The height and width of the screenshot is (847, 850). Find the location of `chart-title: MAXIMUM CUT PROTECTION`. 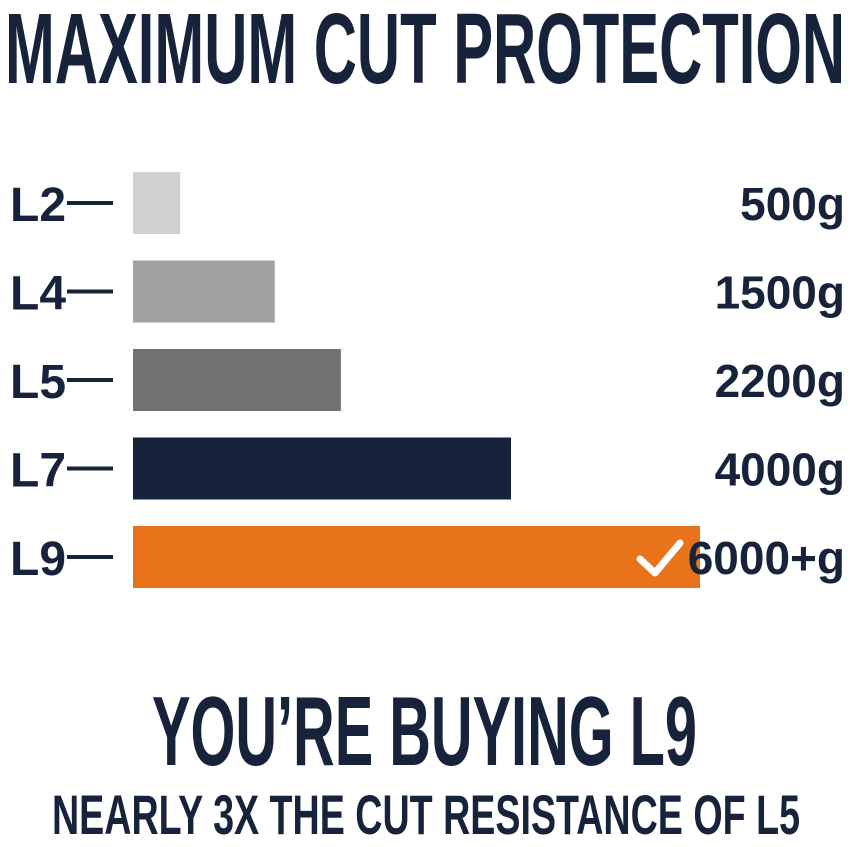

chart-title: MAXIMUM CUT PROTECTION is located at coordinates (425, 52).